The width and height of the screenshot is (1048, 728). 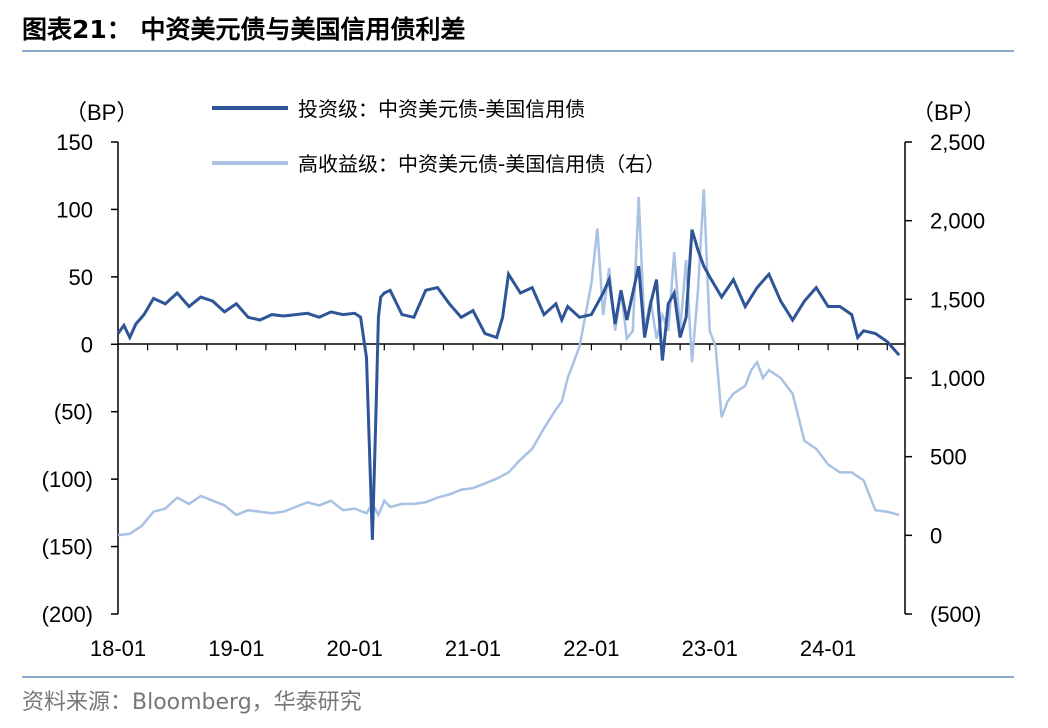 What do you see at coordinates (74, 209) in the screenshot?
I see `left-tick-label: 100` at bounding box center [74, 209].